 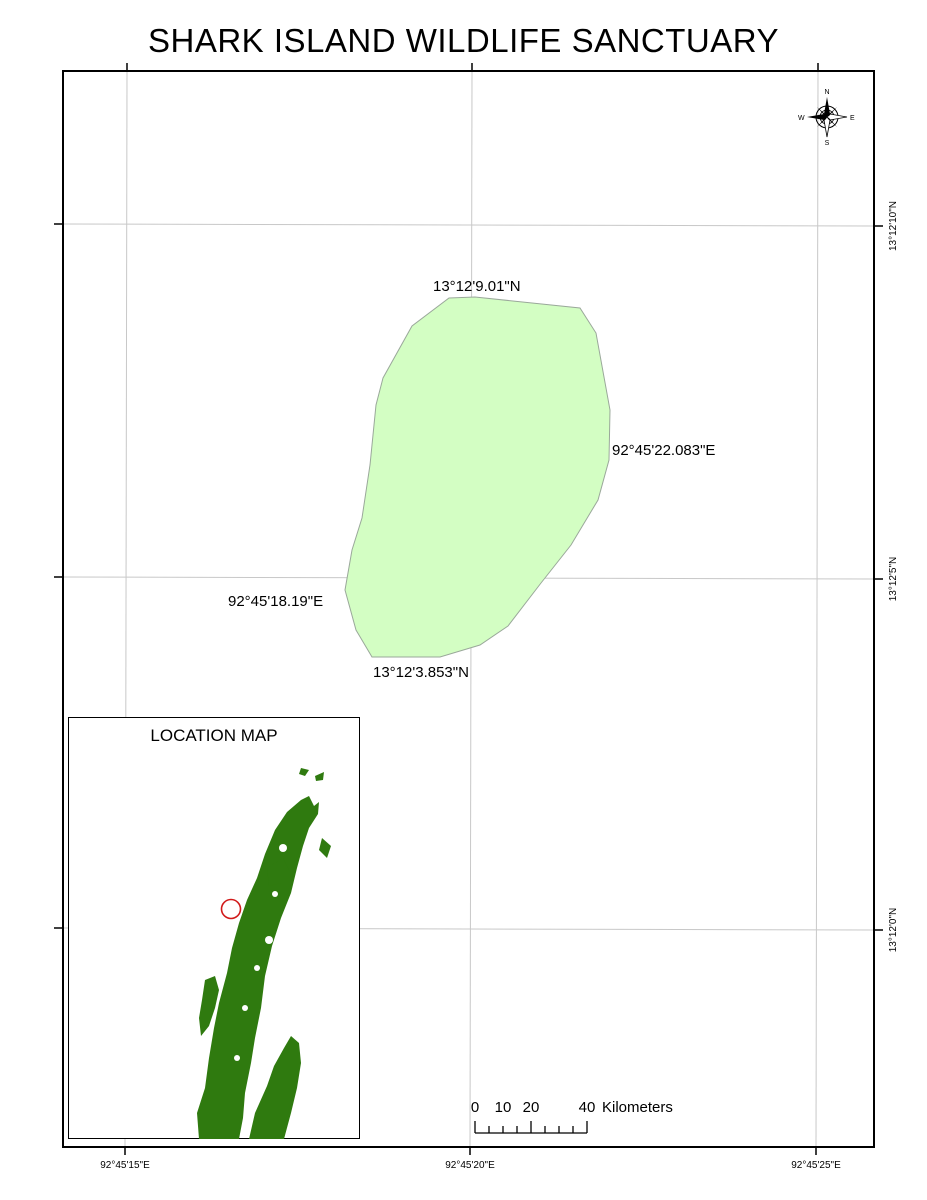 What do you see at coordinates (893, 579) in the screenshot?
I see `lat-label: 13°12'5"N` at bounding box center [893, 579].